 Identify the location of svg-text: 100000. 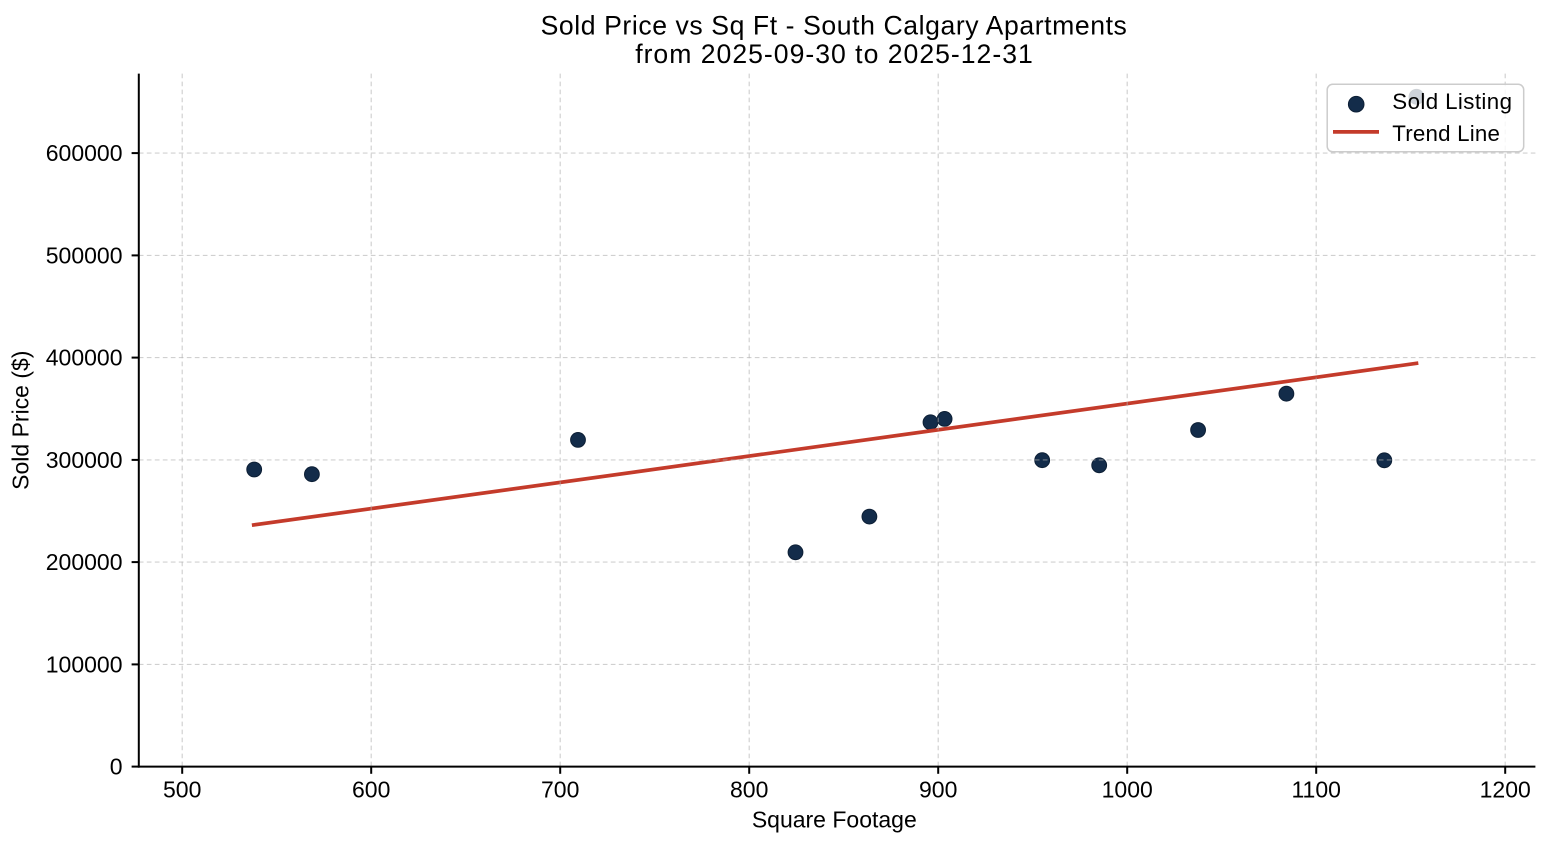
(84, 665).